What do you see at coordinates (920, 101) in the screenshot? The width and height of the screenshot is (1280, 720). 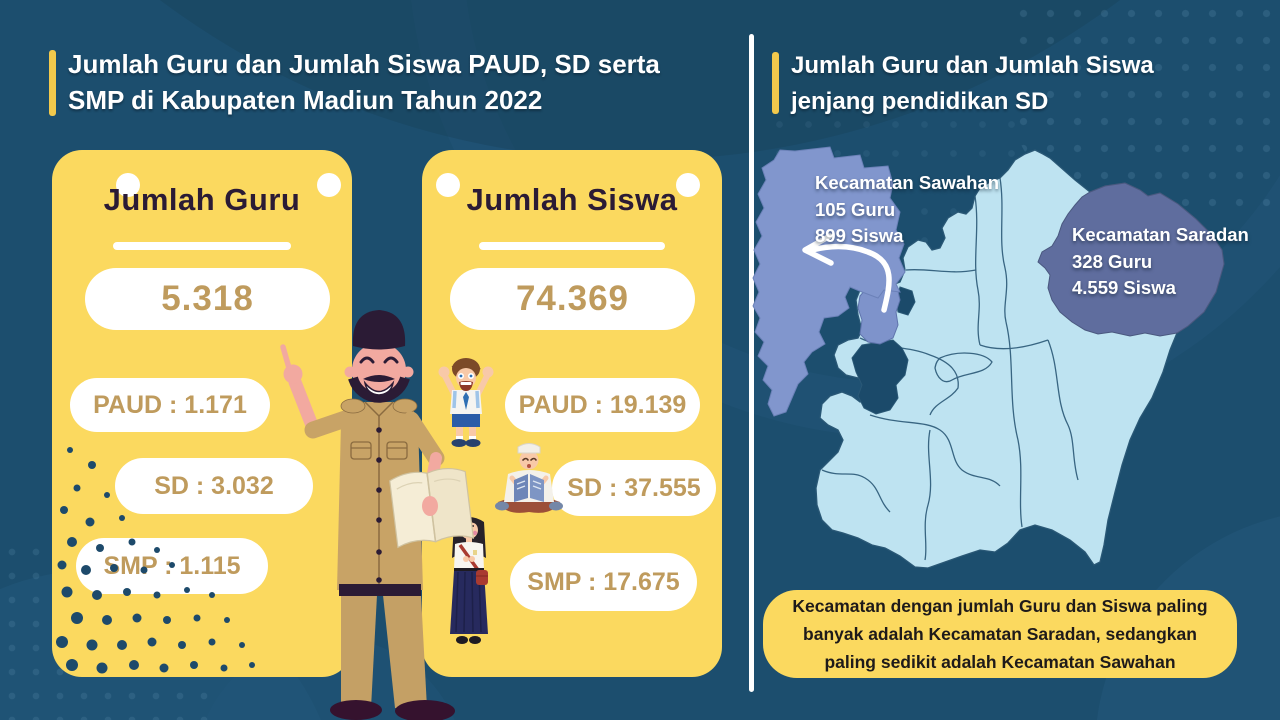 I see `right-title-line2: jenjang pendidikan SD` at bounding box center [920, 101].